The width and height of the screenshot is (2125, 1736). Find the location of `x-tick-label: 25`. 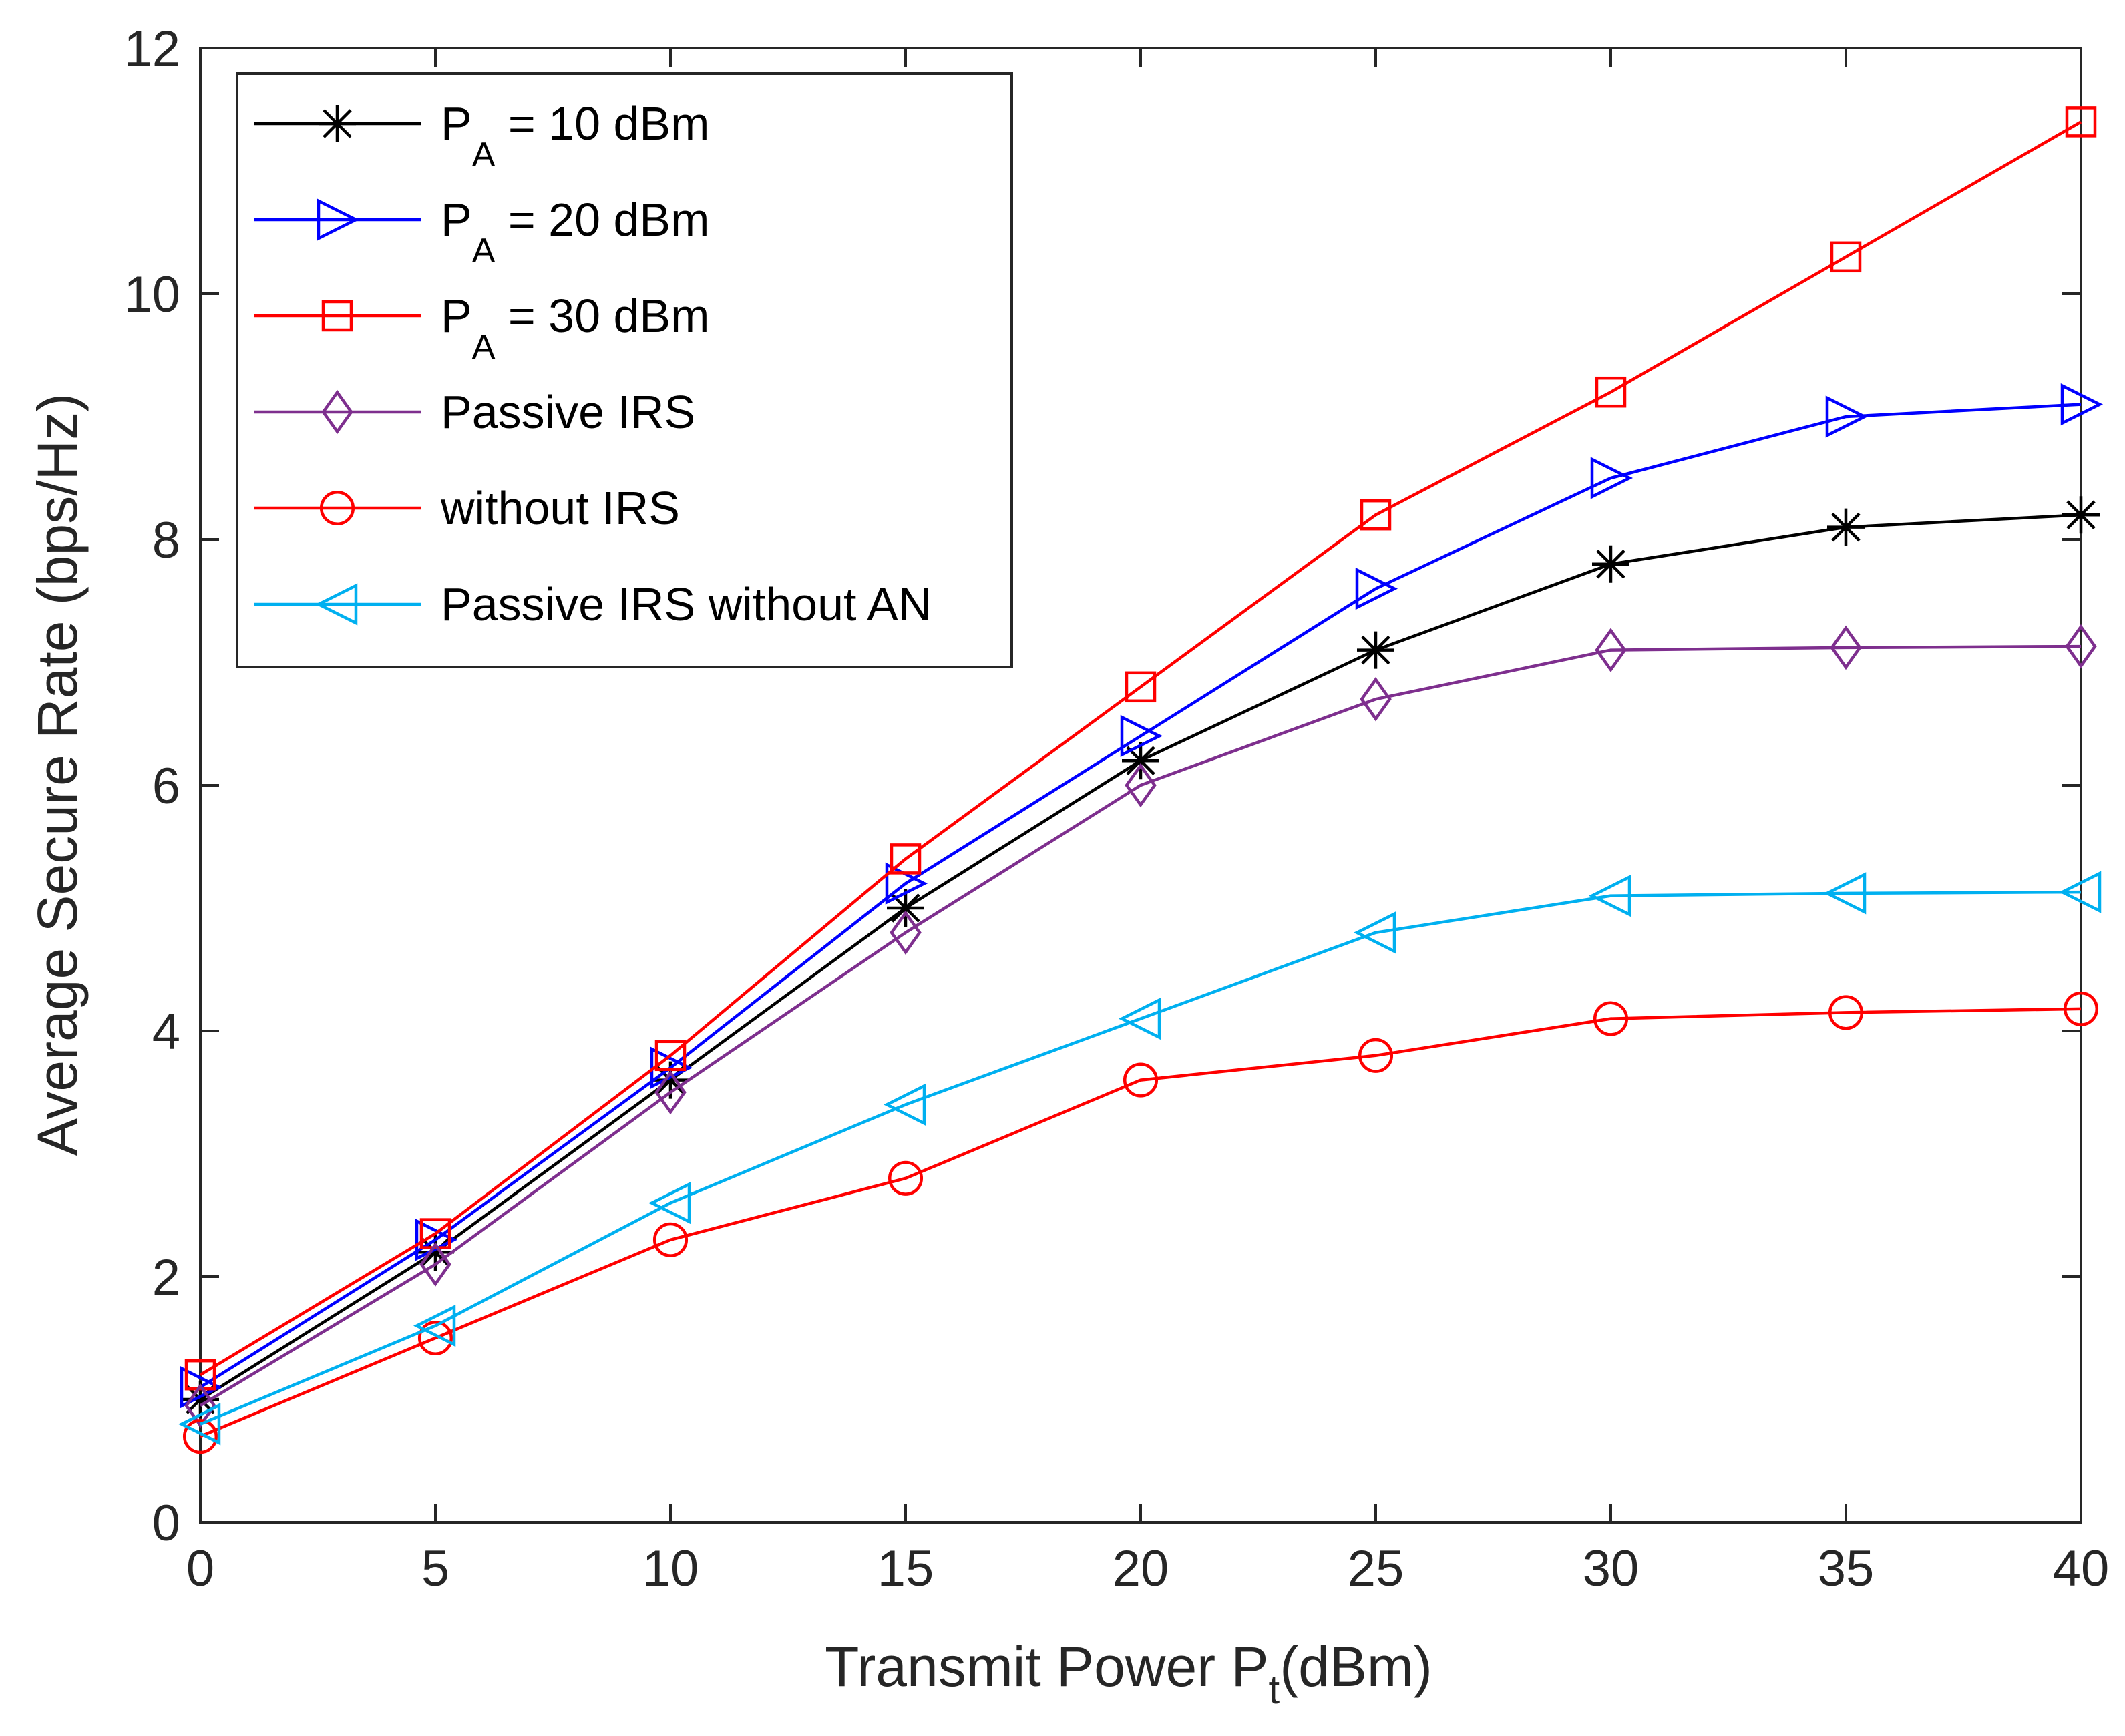

x-tick-label: 25 is located at coordinates (1376, 1569).